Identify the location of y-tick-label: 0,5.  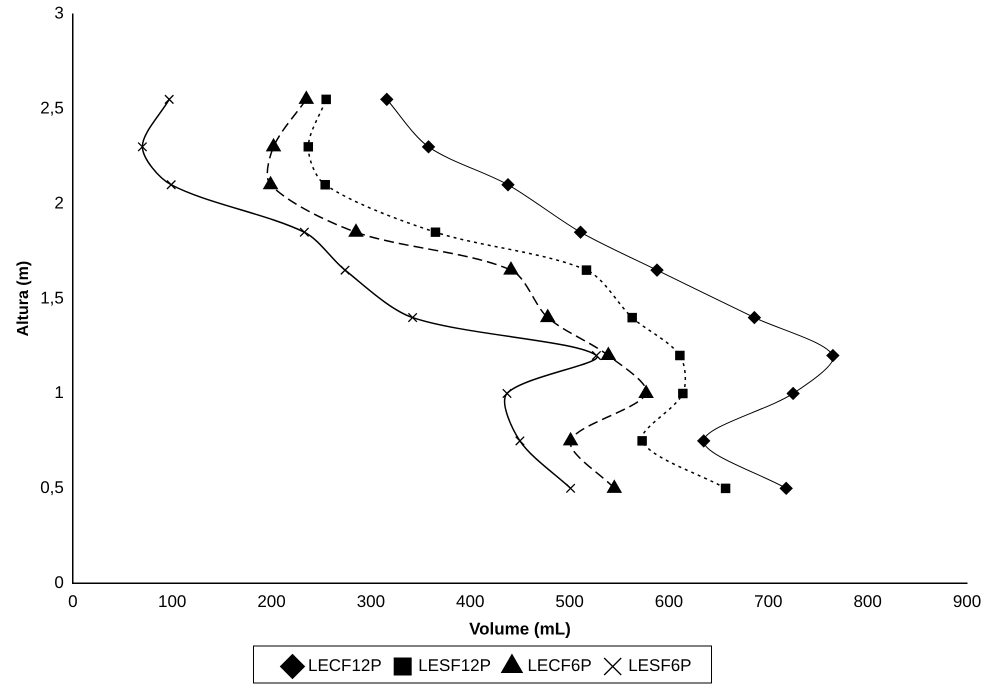
(52, 488).